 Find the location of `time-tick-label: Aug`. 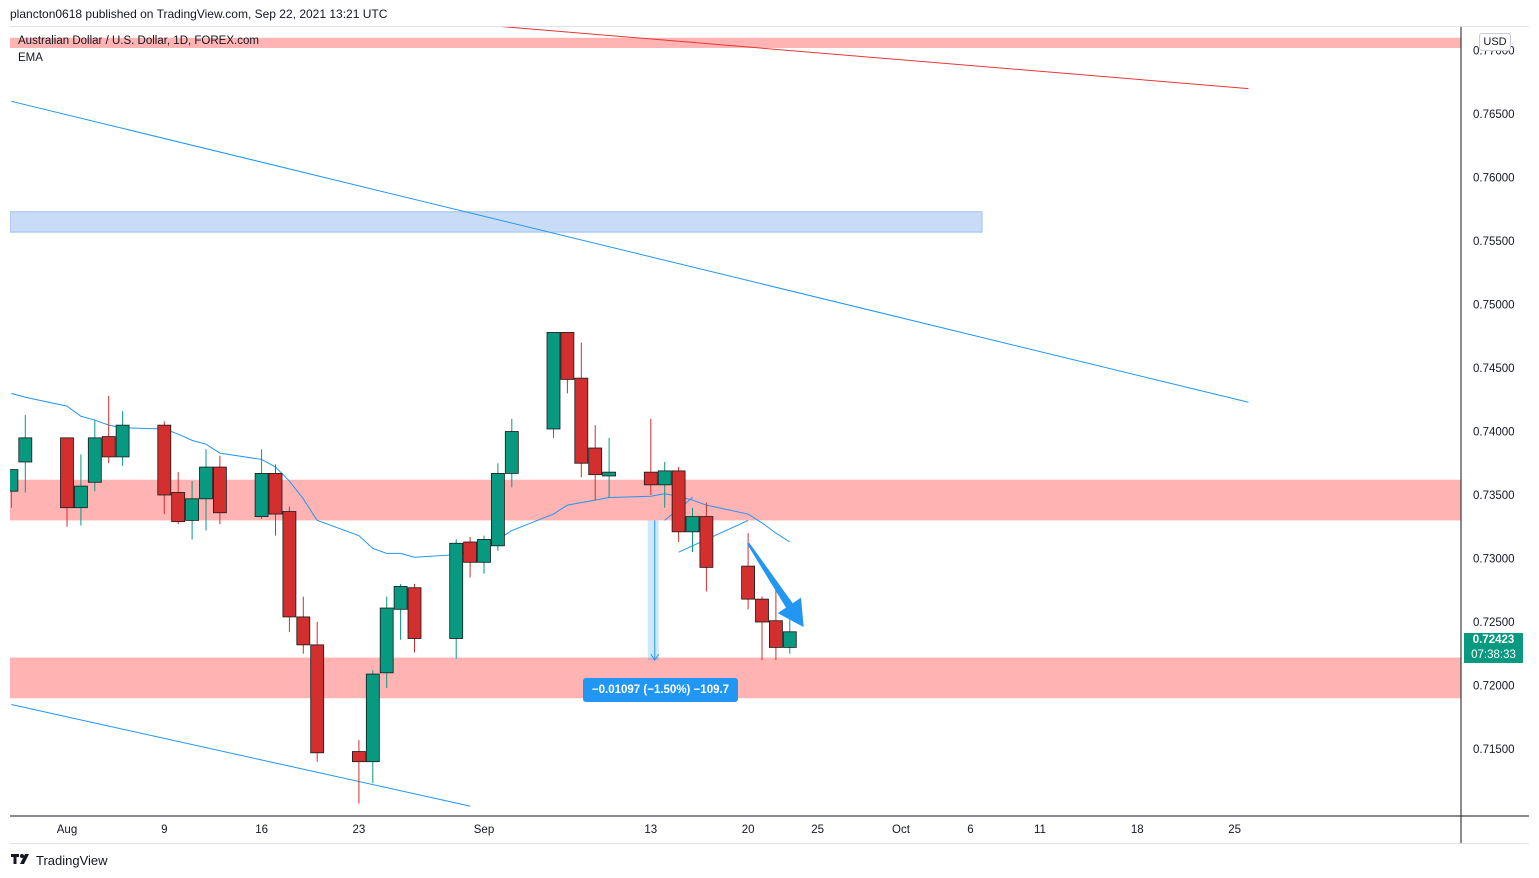

time-tick-label: Aug is located at coordinates (67, 830).